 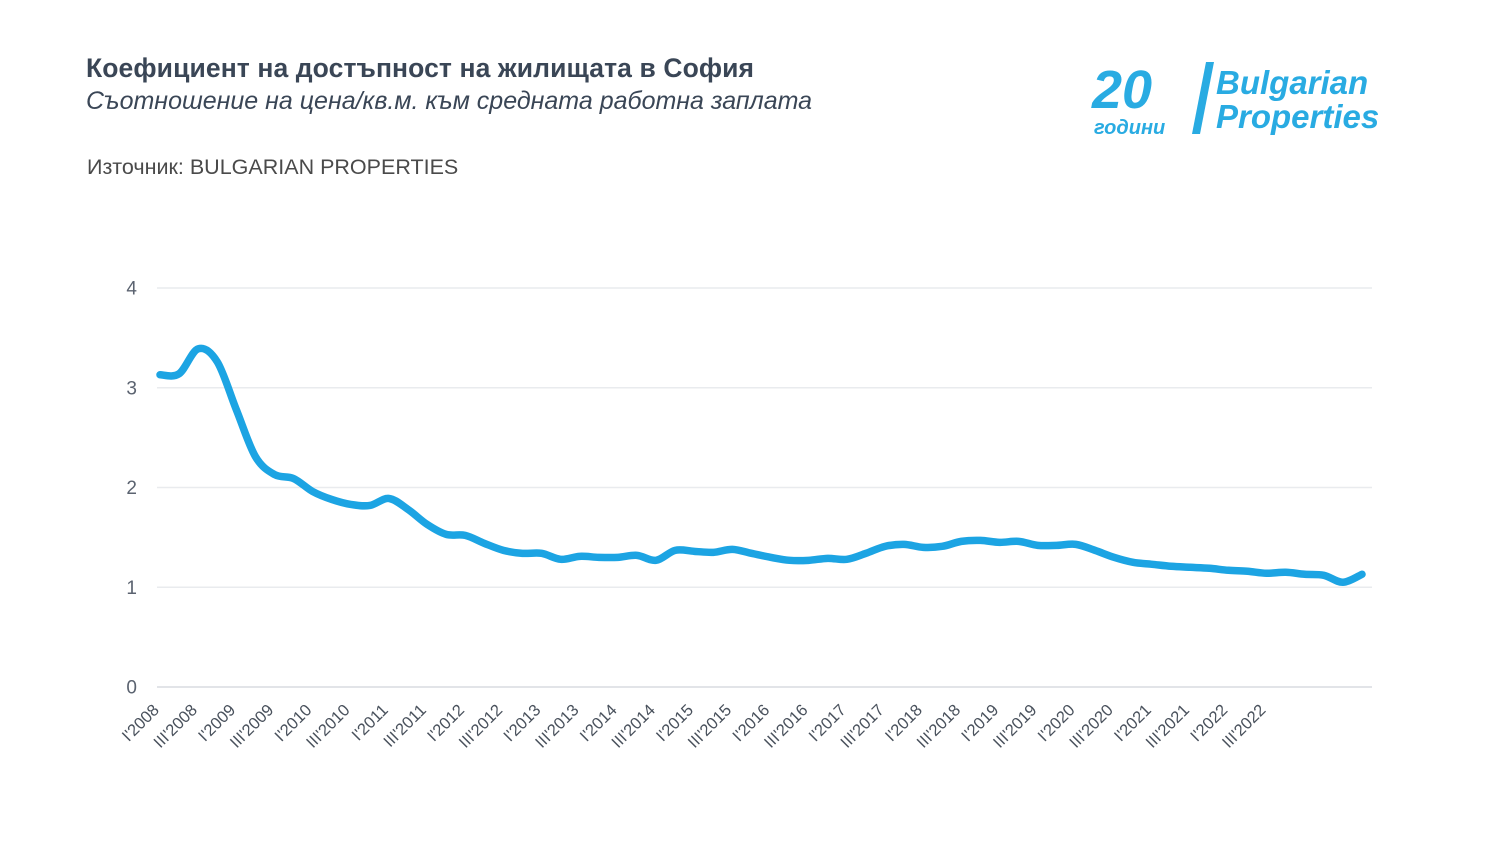 I want to click on y-tick-3: 3, so click(x=131, y=388).